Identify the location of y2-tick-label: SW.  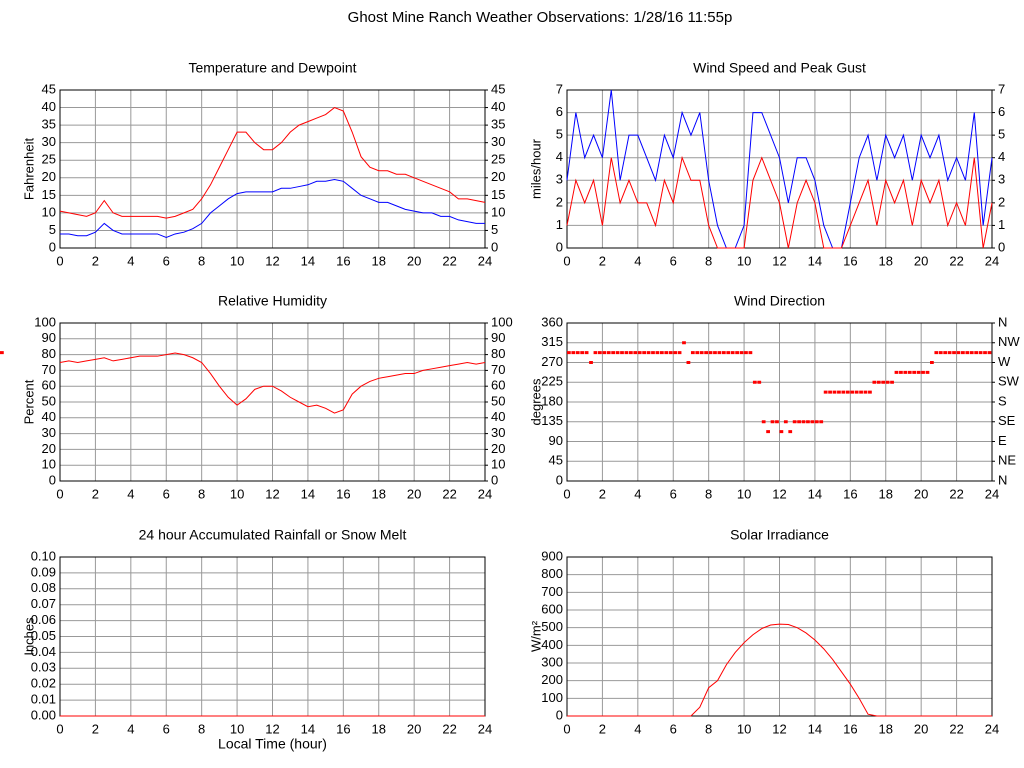
(1009, 381).